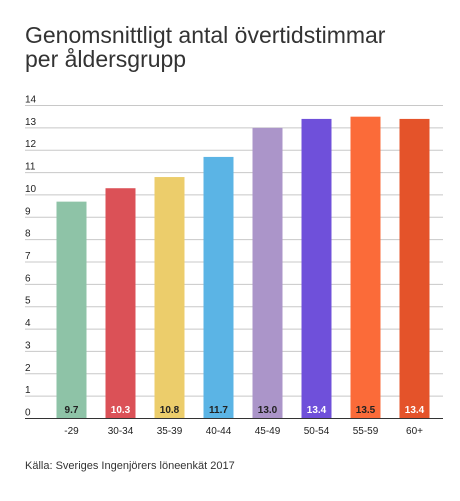 Image resolution: width=460 pixels, height=501 pixels. I want to click on y-tick-label: 14, so click(31, 100).